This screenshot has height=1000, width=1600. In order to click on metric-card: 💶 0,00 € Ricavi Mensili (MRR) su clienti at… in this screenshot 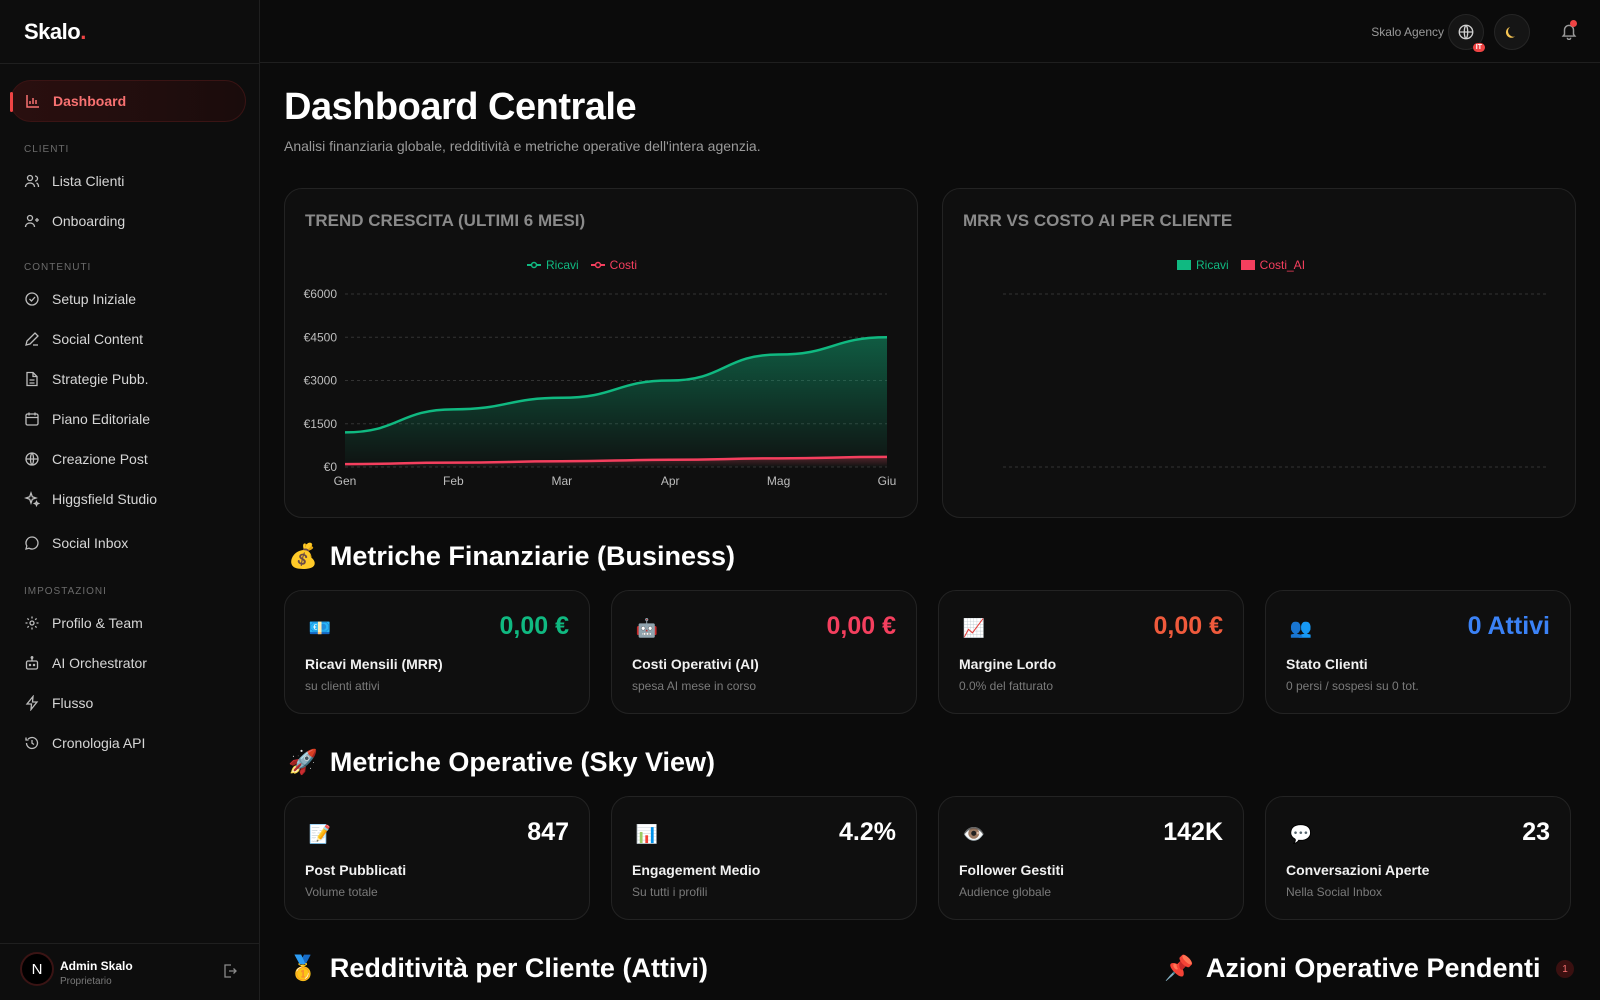, I will do `click(437, 652)`.